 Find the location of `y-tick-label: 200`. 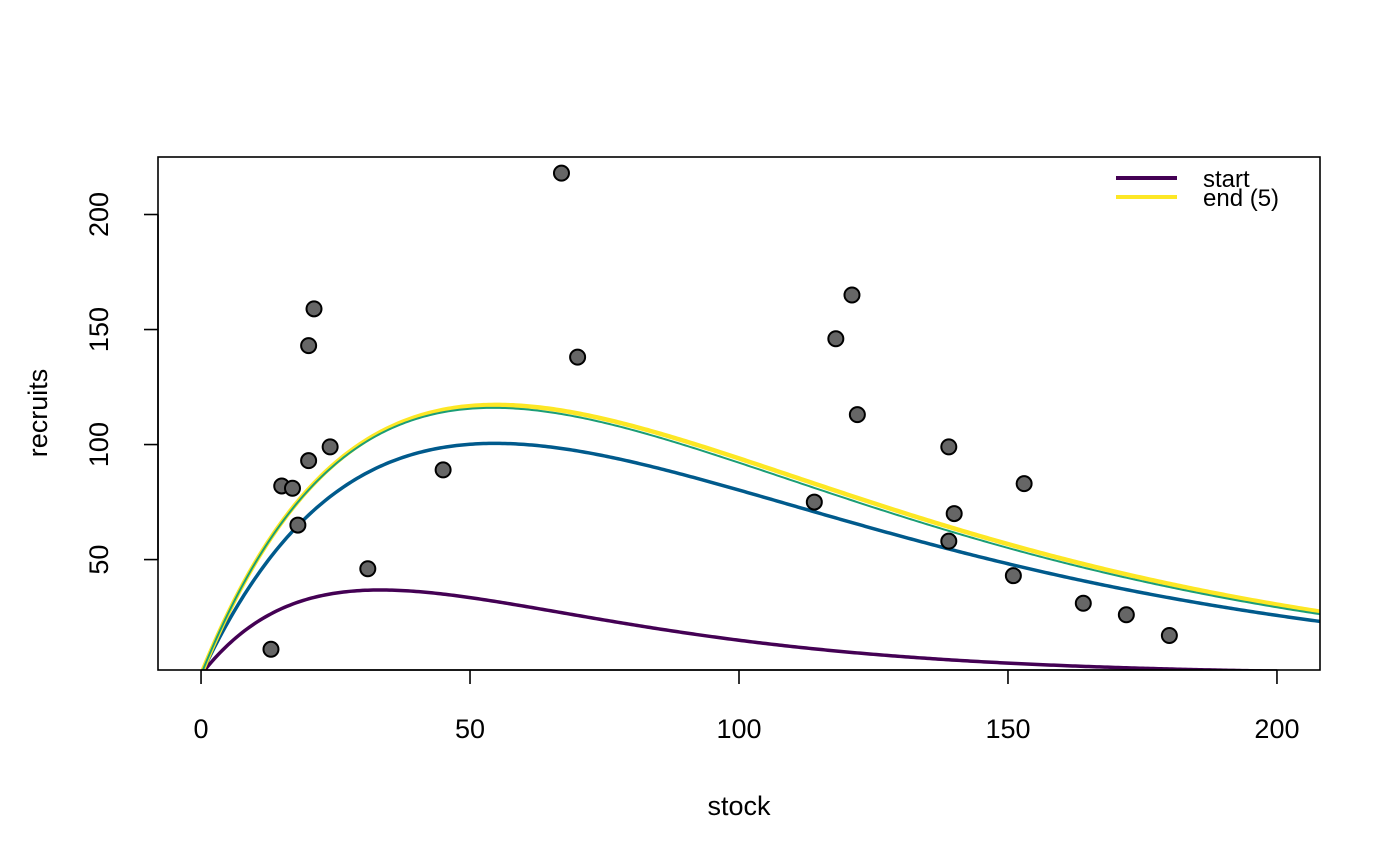

y-tick-label: 200 is located at coordinates (99, 214).